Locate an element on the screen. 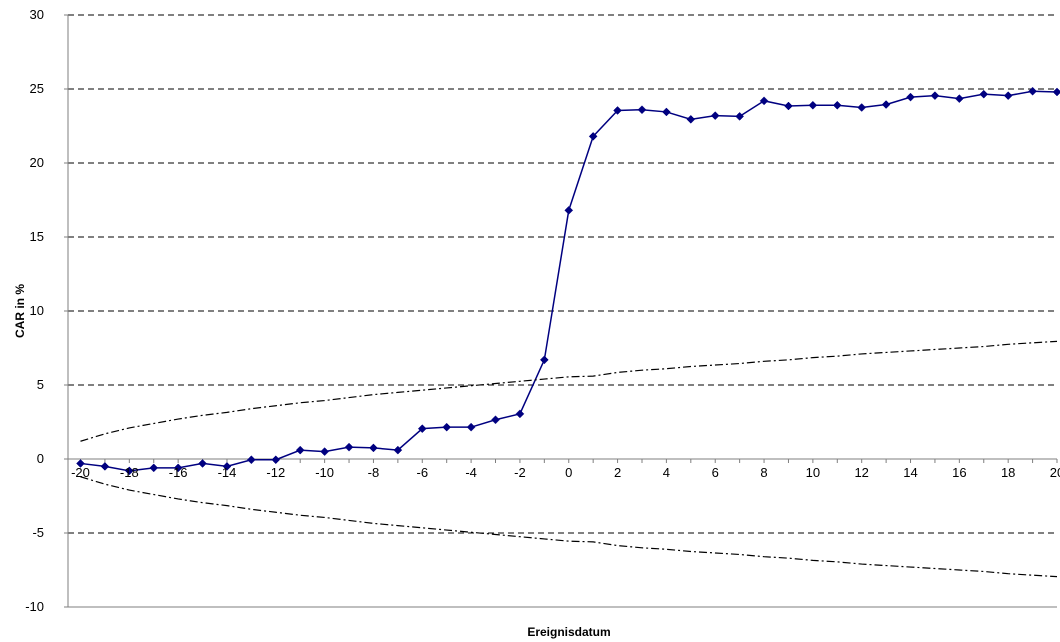 The height and width of the screenshot is (642, 1060). x-tick-label: -4 is located at coordinates (471, 472).